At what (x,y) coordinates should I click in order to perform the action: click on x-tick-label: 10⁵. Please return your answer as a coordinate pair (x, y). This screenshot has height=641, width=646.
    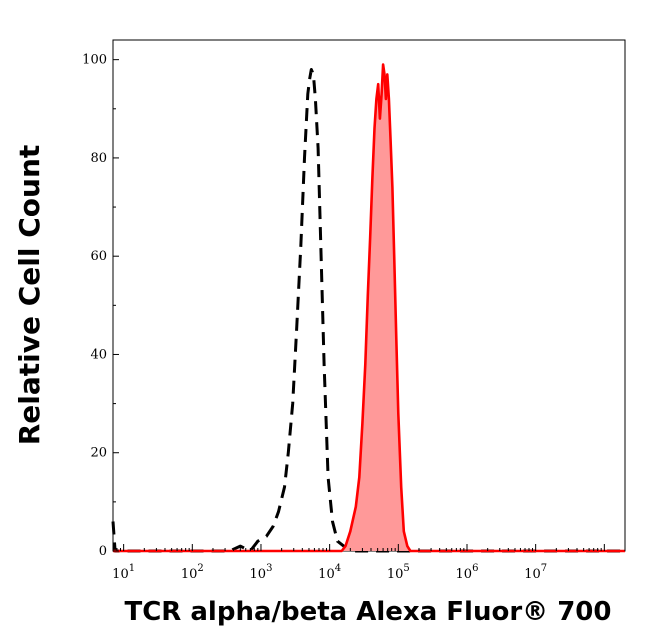
    Looking at the image, I should click on (398, 572).